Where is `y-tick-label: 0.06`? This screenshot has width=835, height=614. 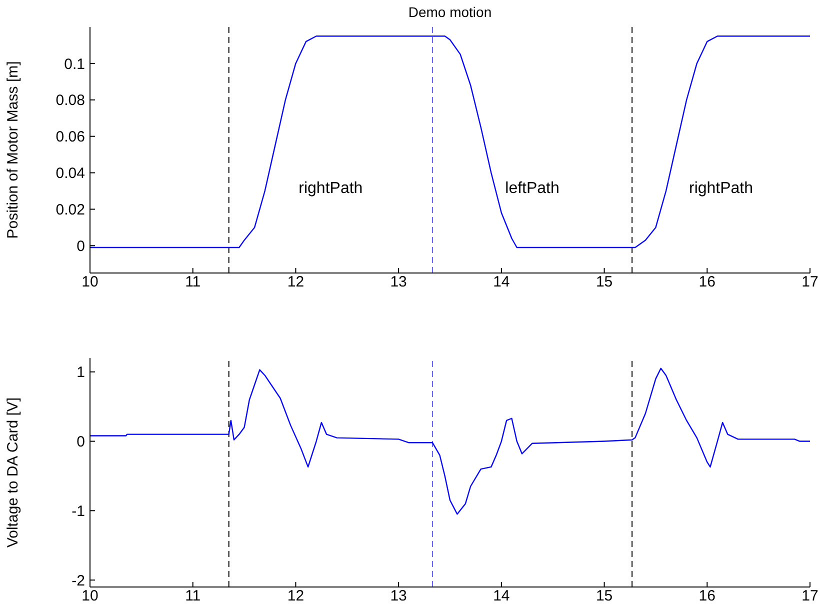
y-tick-label: 0.06 is located at coordinates (70, 137).